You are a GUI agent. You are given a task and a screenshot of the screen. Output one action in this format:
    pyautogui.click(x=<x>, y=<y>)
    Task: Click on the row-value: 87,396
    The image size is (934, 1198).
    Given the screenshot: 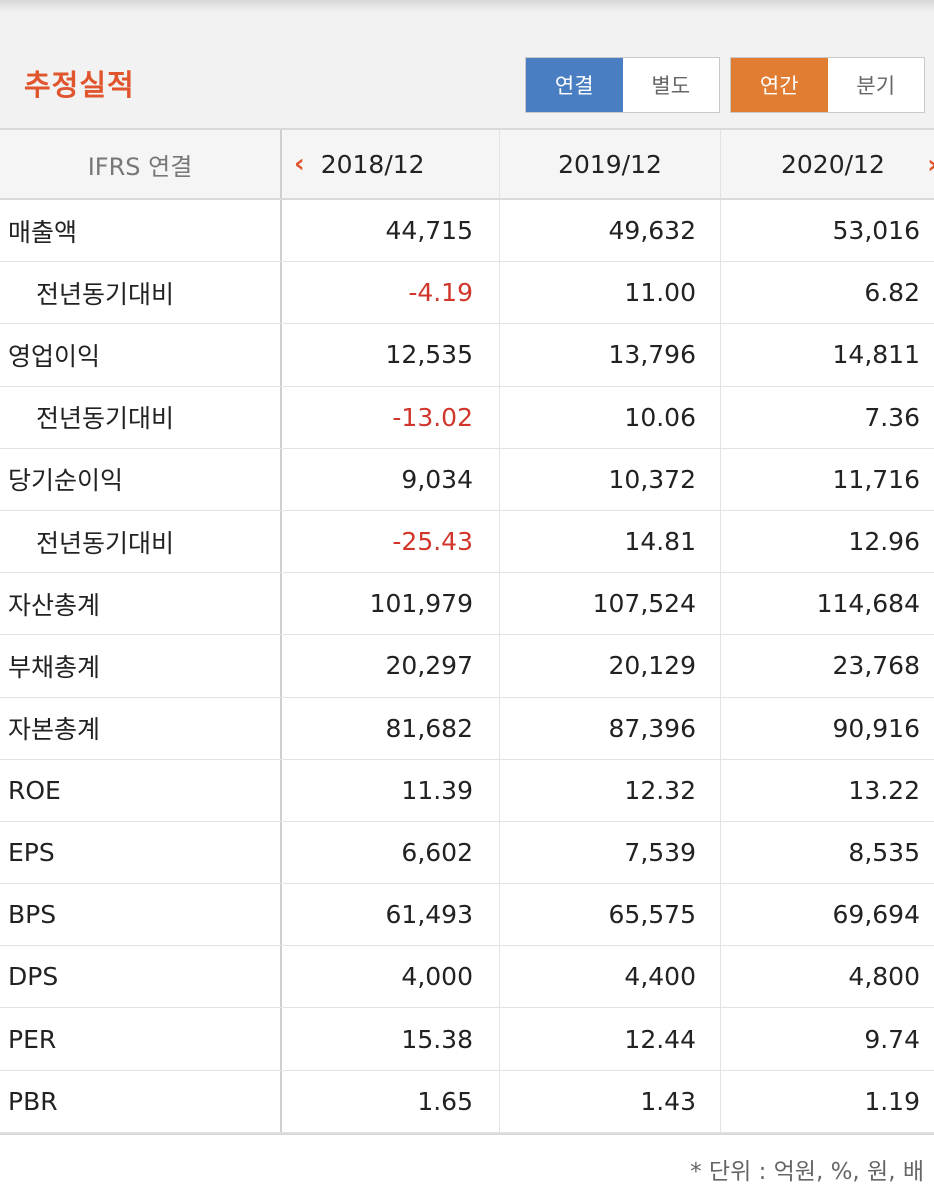 What is the action you would take?
    pyautogui.click(x=610, y=728)
    